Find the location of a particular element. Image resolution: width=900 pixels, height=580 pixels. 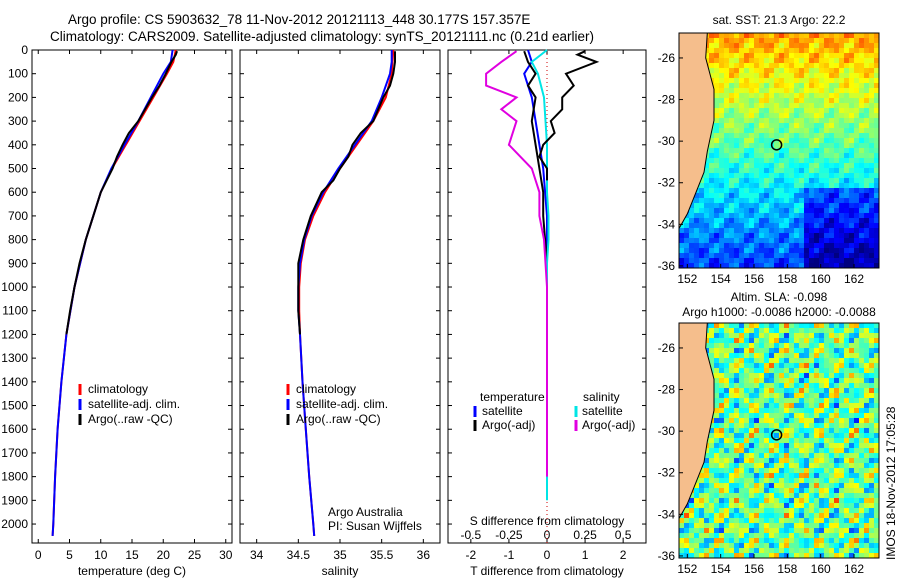

y-tick-label: 500 is located at coordinates (18, 169).